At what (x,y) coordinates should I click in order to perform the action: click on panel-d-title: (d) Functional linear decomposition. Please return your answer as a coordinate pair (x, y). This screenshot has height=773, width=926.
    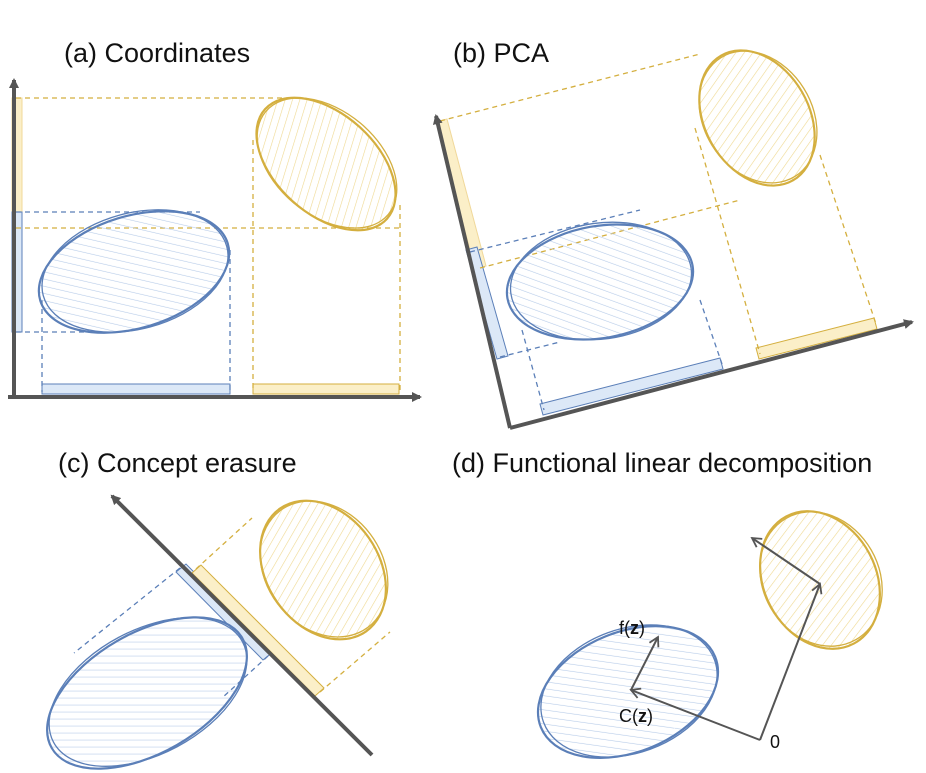
    Looking at the image, I should click on (662, 463).